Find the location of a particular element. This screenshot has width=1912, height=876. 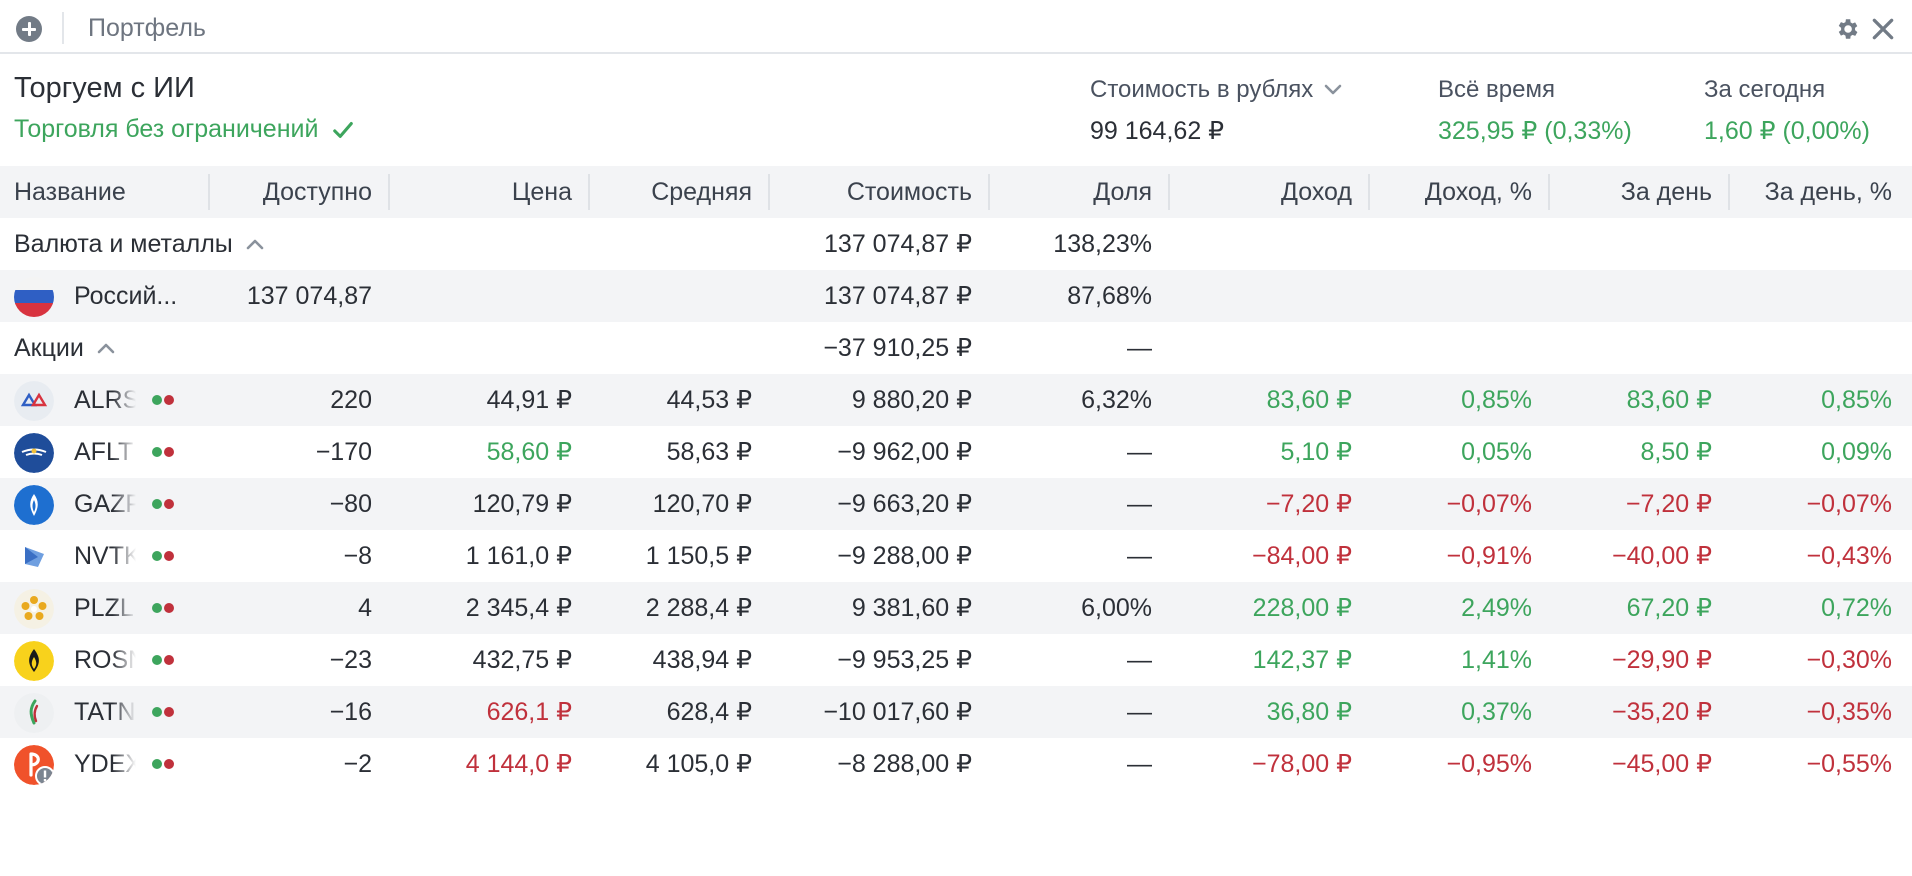

ticker: AFLT is located at coordinates (104, 452).